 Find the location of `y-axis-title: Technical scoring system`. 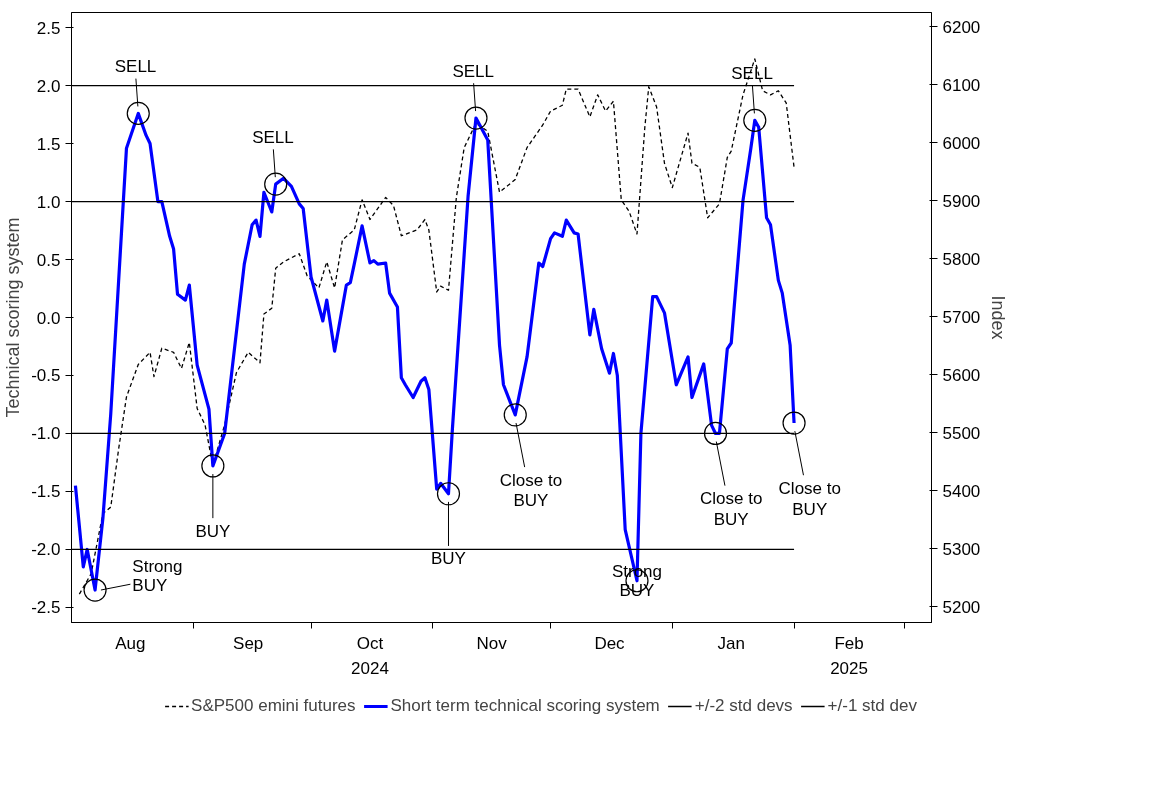

y-axis-title: Technical scoring system is located at coordinates (13, 317).